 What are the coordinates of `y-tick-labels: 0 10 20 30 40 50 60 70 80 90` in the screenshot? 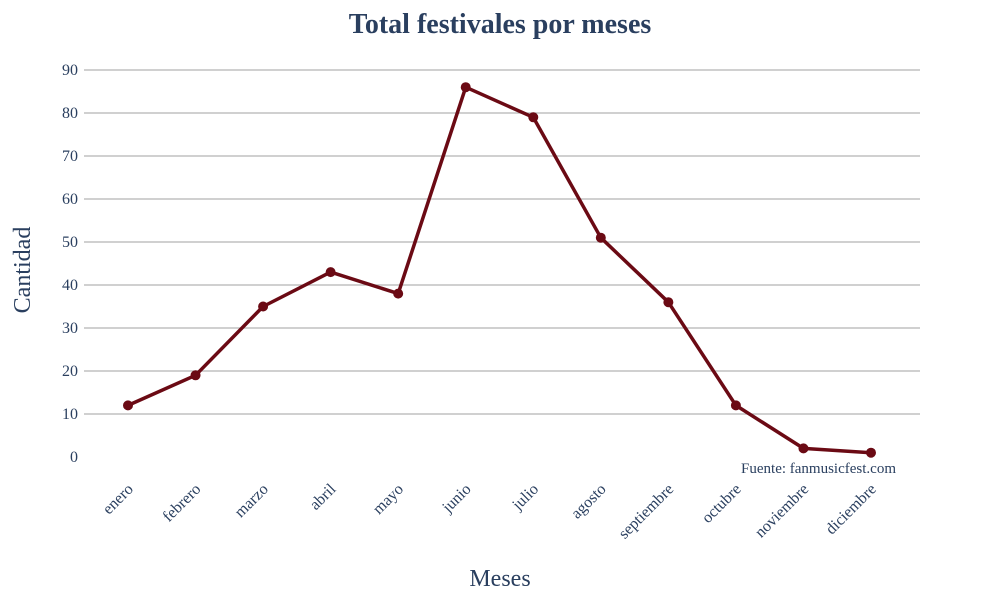 It's located at (70, 264).